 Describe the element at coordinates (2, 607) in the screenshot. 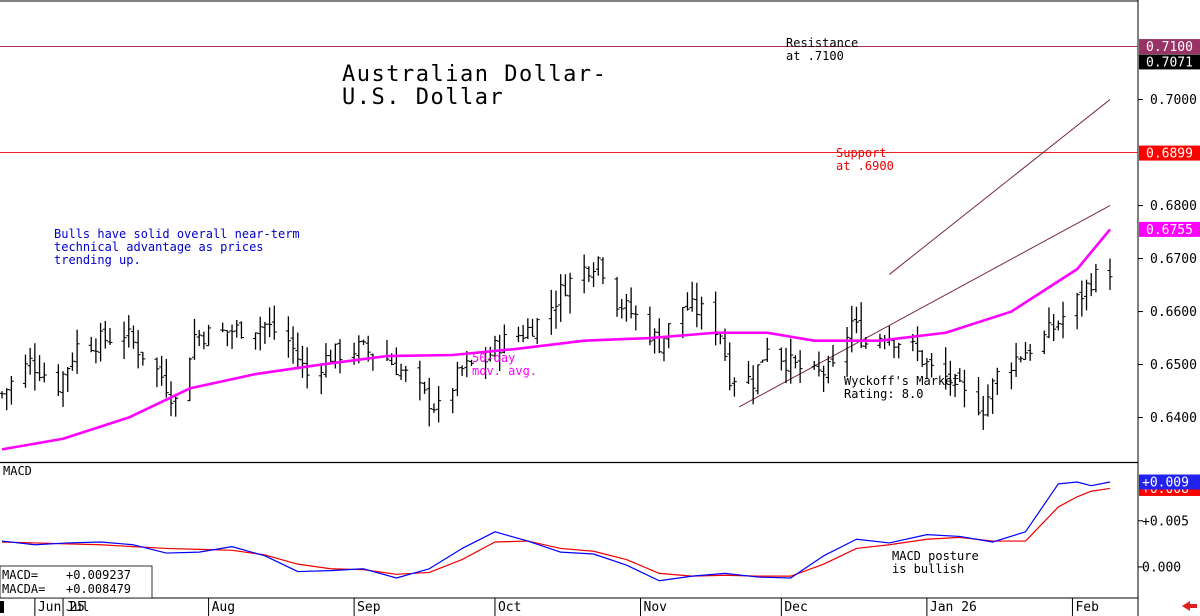

I see `scroll-left-marker` at that location.